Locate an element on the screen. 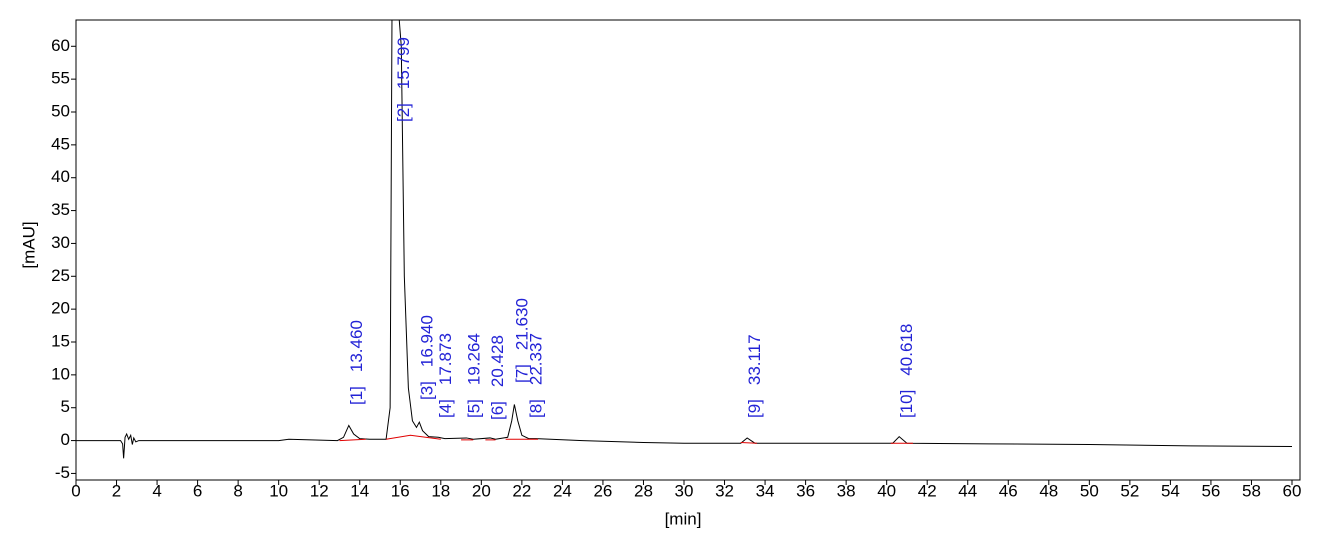 The image size is (1323, 541). peak-time: 21.630 is located at coordinates (522, 324).